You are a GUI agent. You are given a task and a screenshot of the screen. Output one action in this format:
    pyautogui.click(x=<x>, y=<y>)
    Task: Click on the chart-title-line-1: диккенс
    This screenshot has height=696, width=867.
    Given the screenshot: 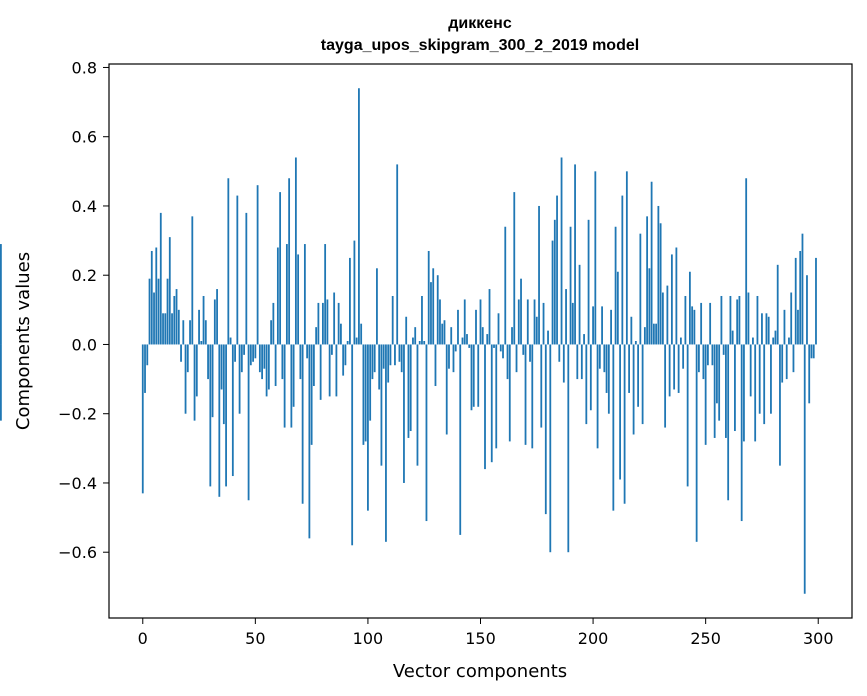 What is the action you would take?
    pyautogui.click(x=480, y=23)
    